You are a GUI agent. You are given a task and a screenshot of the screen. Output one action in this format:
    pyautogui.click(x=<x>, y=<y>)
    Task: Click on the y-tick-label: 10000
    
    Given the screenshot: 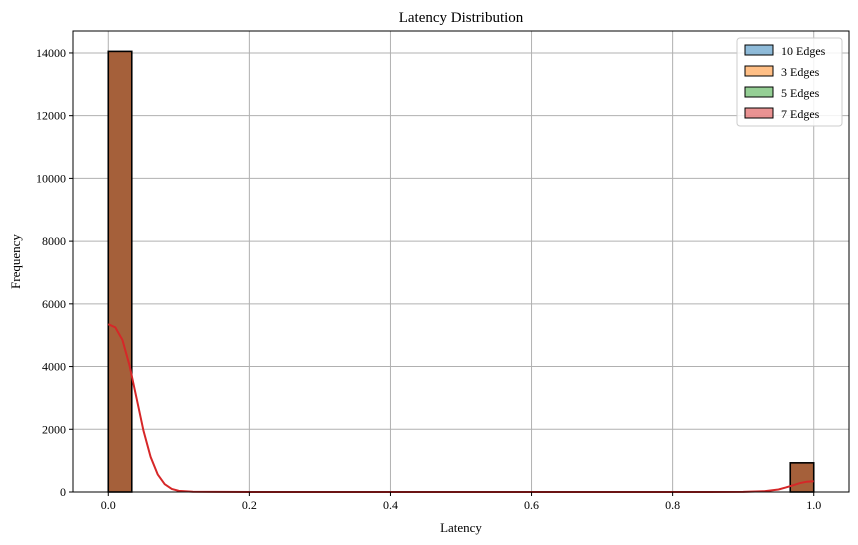 What is the action you would take?
    pyautogui.click(x=51, y=178)
    